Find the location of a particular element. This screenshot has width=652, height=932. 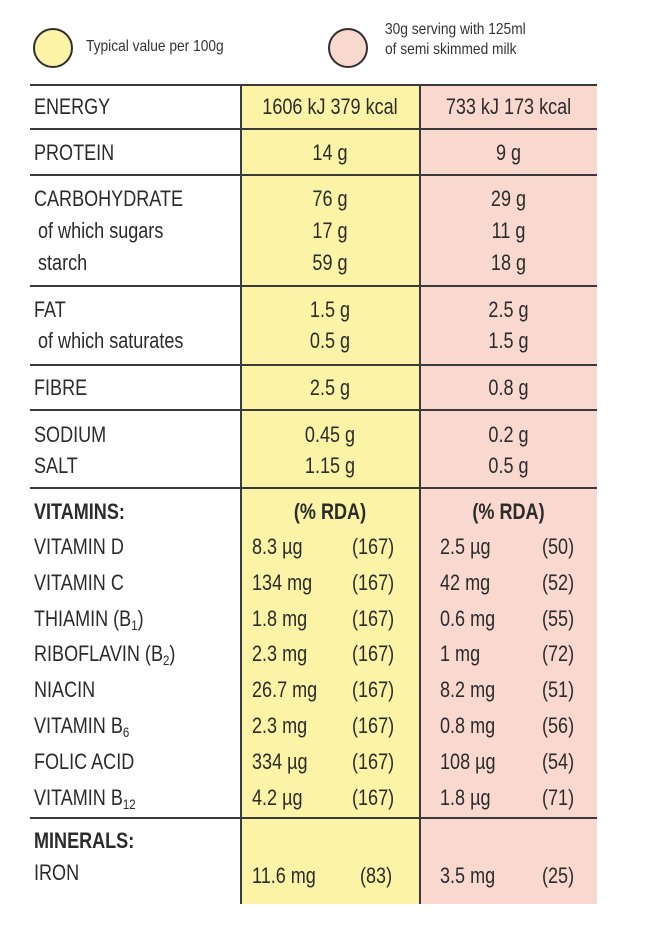

salt-label: SALT is located at coordinates (56, 465).